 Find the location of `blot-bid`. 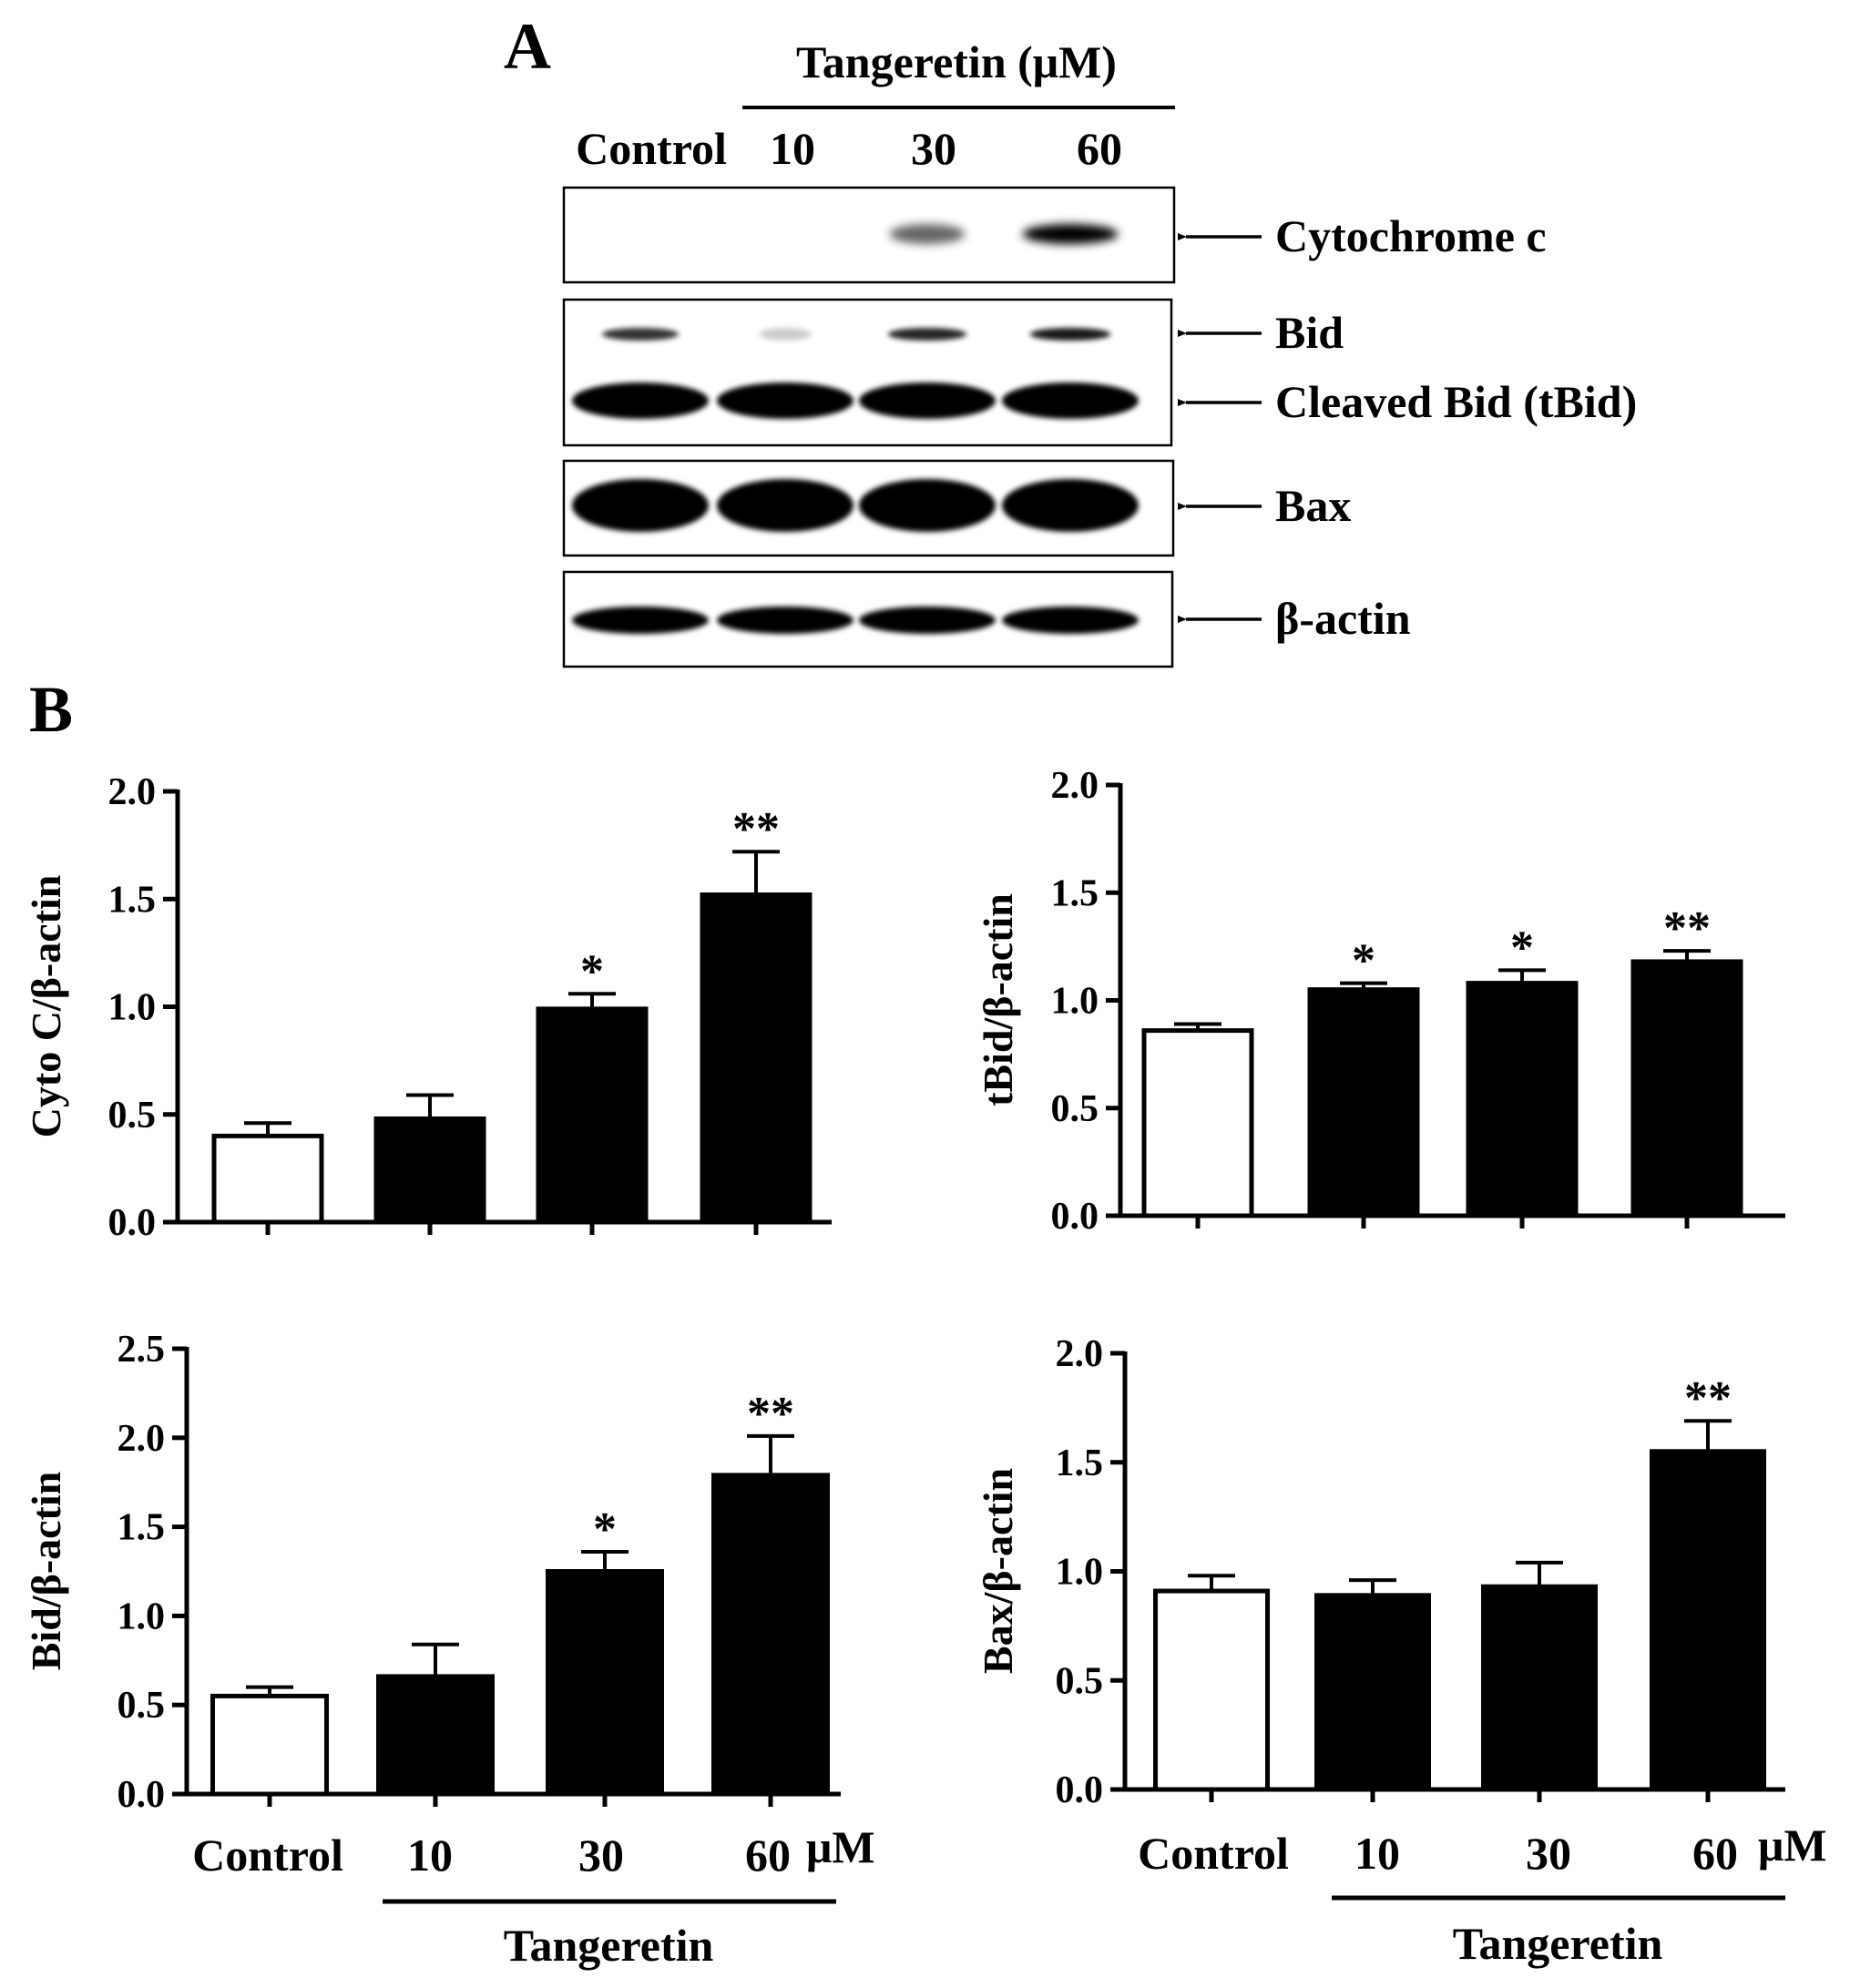

blot-bid is located at coordinates (868, 372).